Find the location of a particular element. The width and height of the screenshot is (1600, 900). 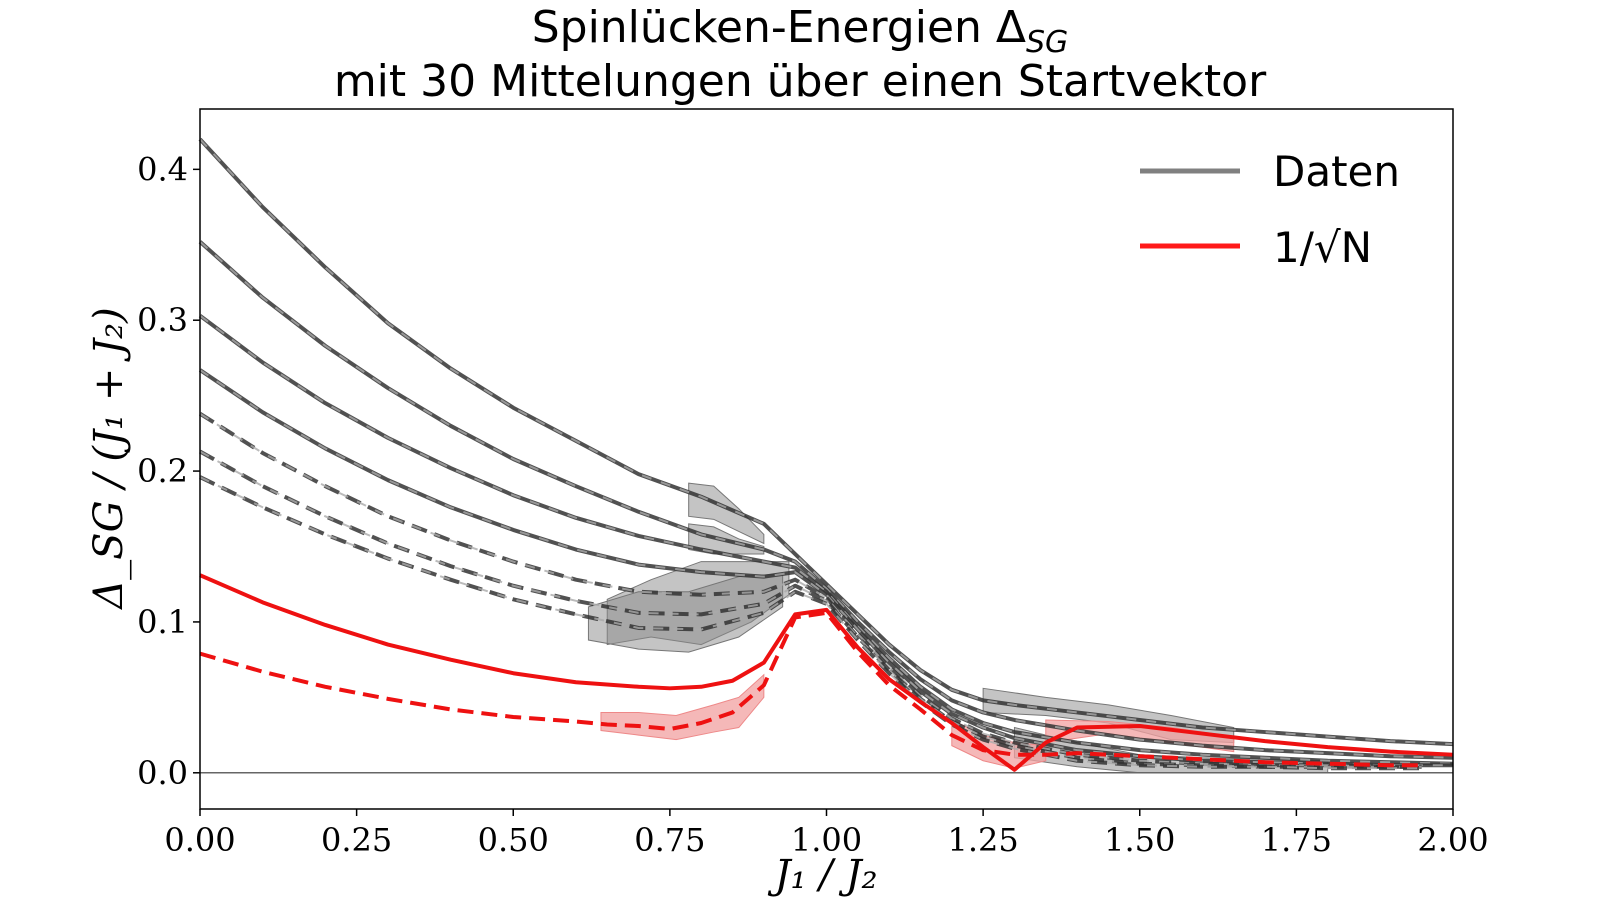

y-tick-label: 0.0 is located at coordinates (162, 773).